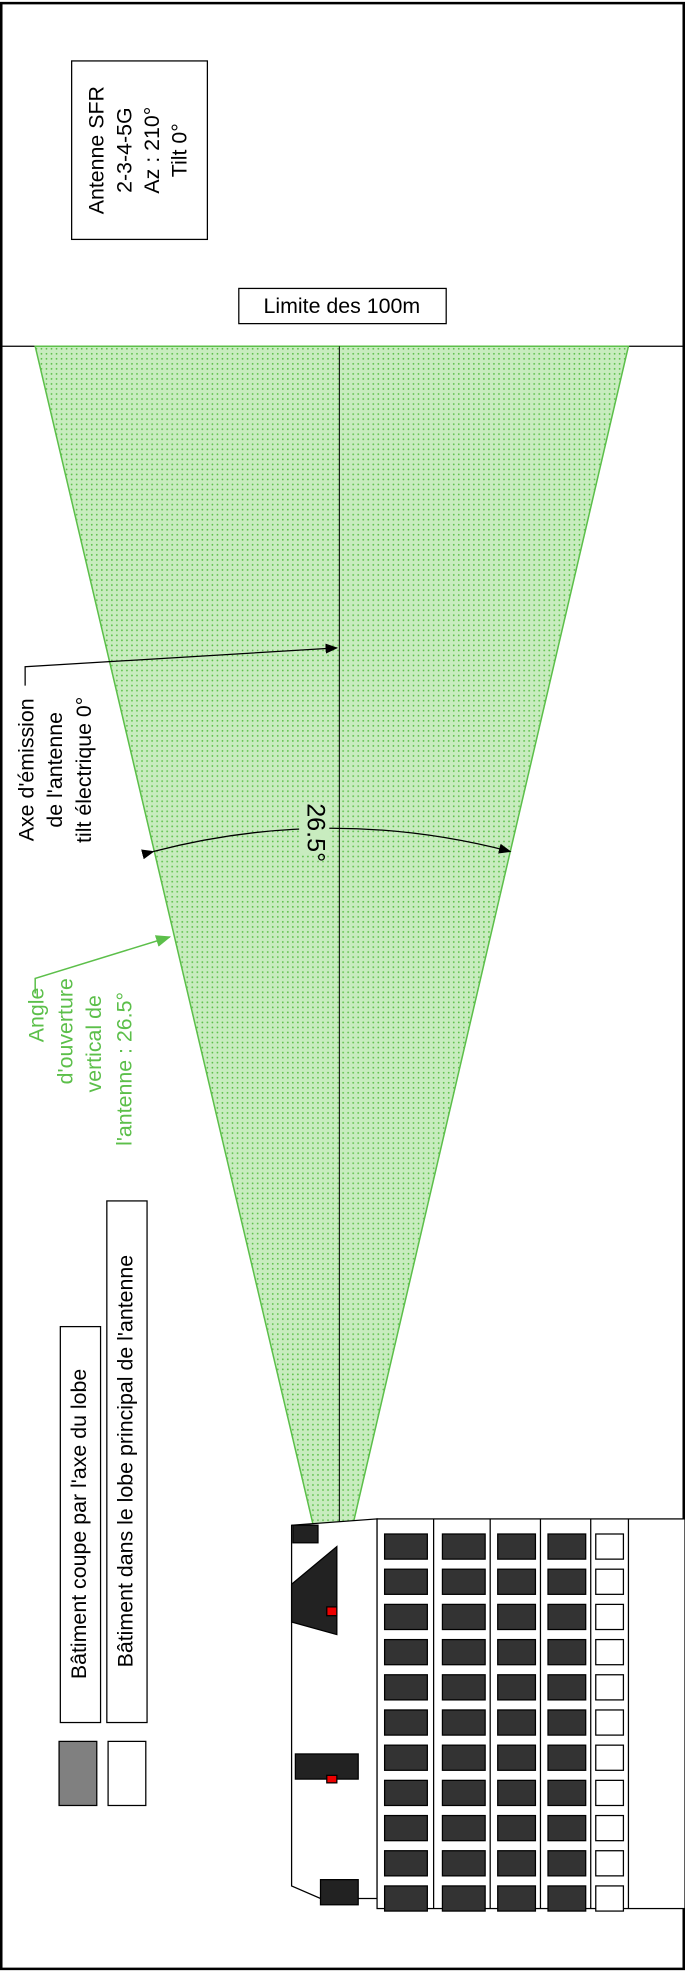 The image size is (685, 1972). I want to click on antenna-text: 2-3-4-5G, so click(124, 149).